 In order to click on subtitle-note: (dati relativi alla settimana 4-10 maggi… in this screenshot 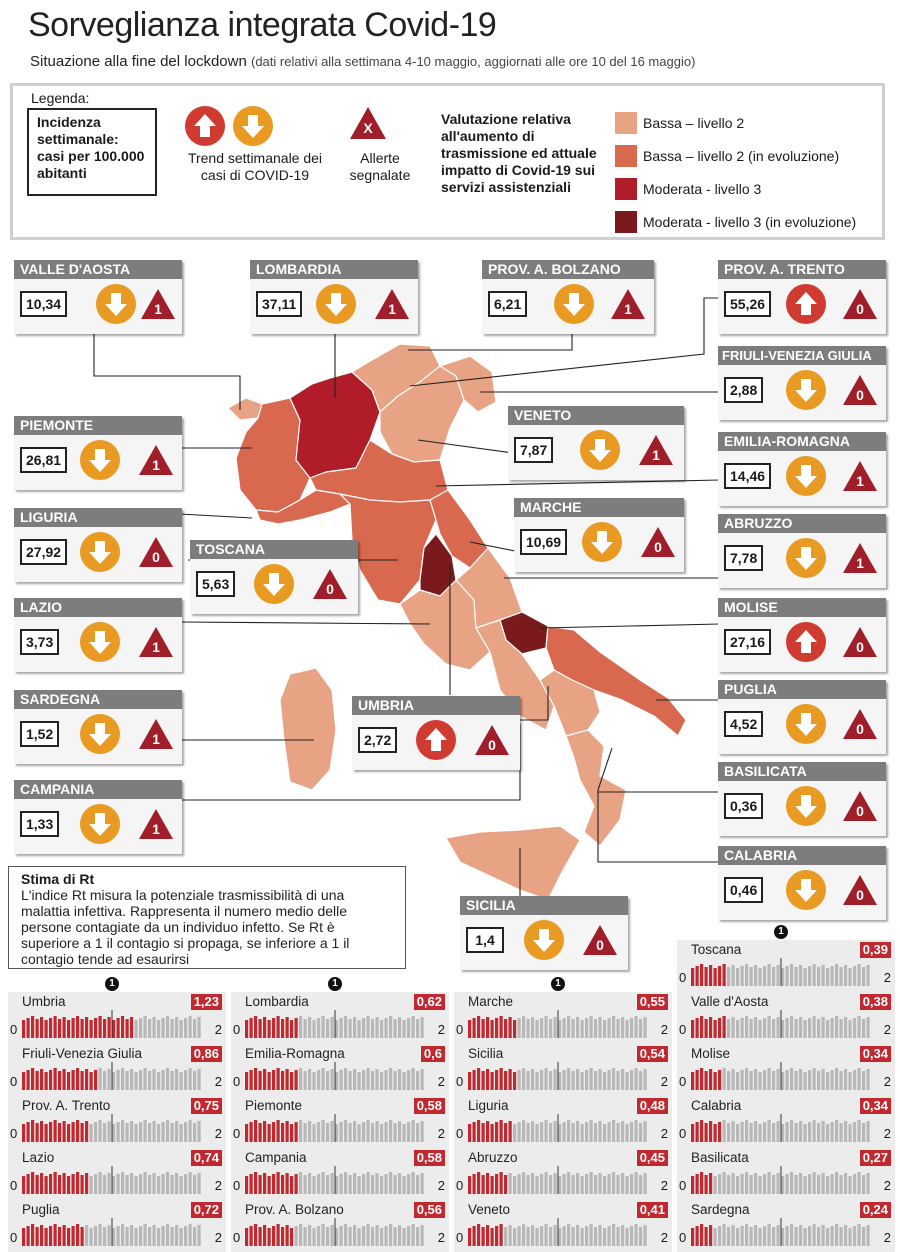, I will do `click(473, 61)`.